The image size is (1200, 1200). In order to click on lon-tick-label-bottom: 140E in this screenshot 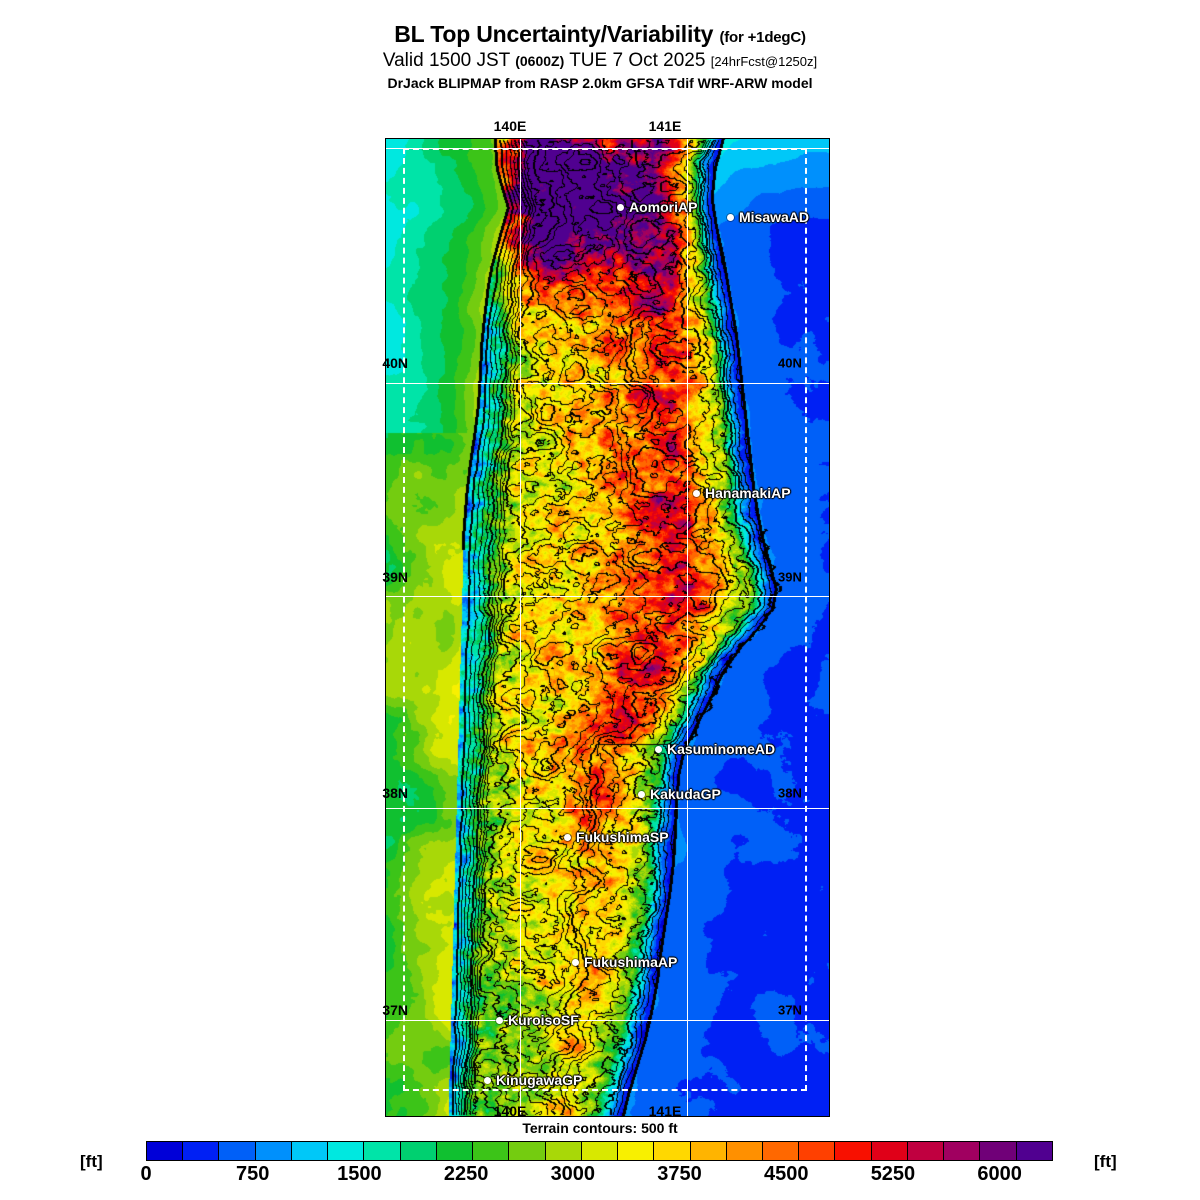, I will do `click(510, 1111)`.